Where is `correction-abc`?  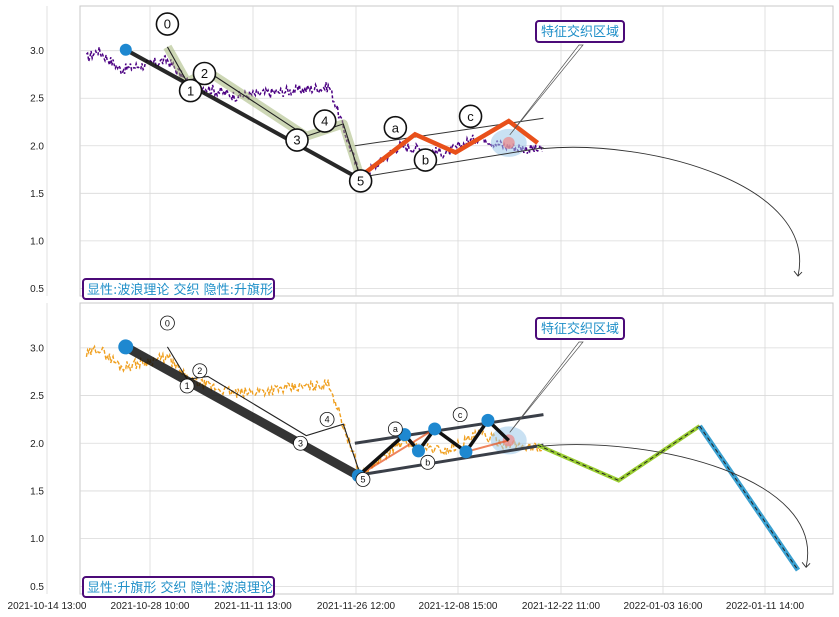
correction-abc is located at coordinates (448, 149).